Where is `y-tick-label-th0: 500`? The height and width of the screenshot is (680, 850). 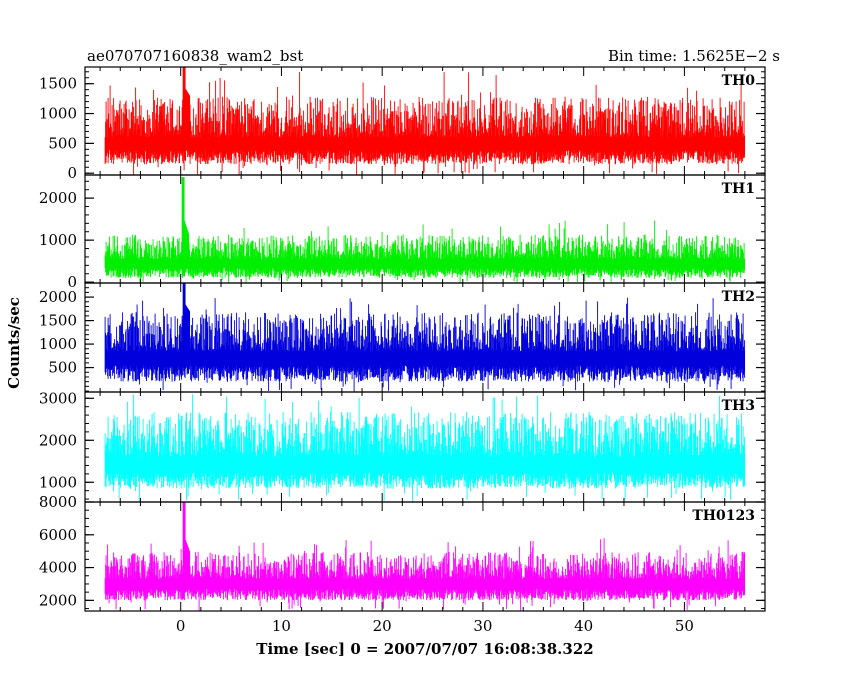
y-tick-label-th0: 500 is located at coordinates (62, 143).